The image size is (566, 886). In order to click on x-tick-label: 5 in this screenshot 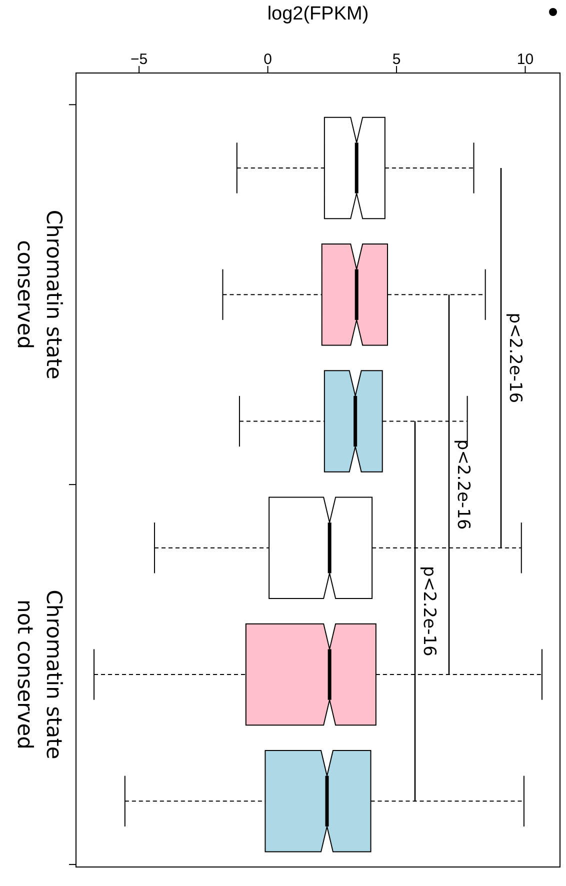, I will do `click(396, 59)`.